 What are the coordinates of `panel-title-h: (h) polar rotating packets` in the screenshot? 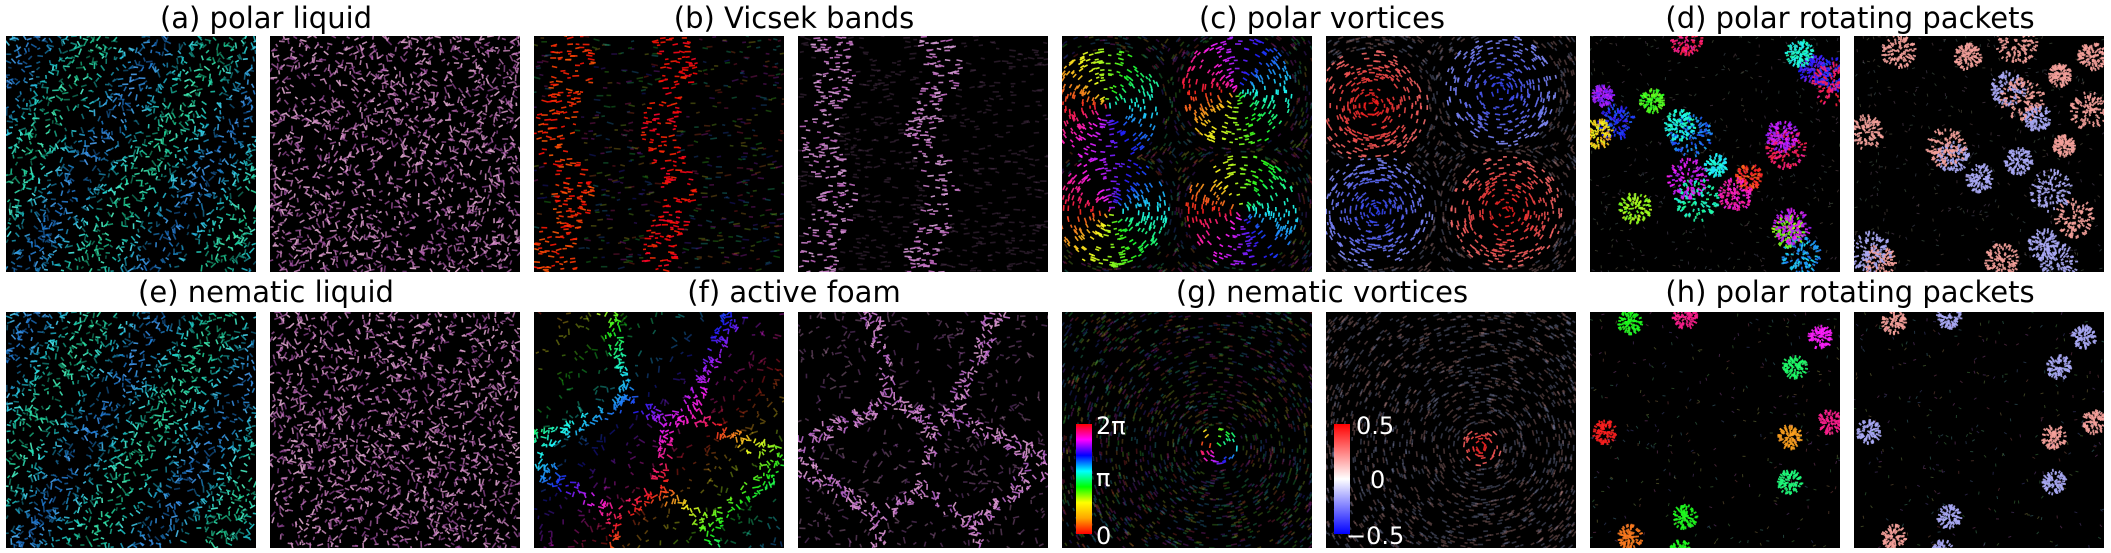 It's located at (1850, 292).